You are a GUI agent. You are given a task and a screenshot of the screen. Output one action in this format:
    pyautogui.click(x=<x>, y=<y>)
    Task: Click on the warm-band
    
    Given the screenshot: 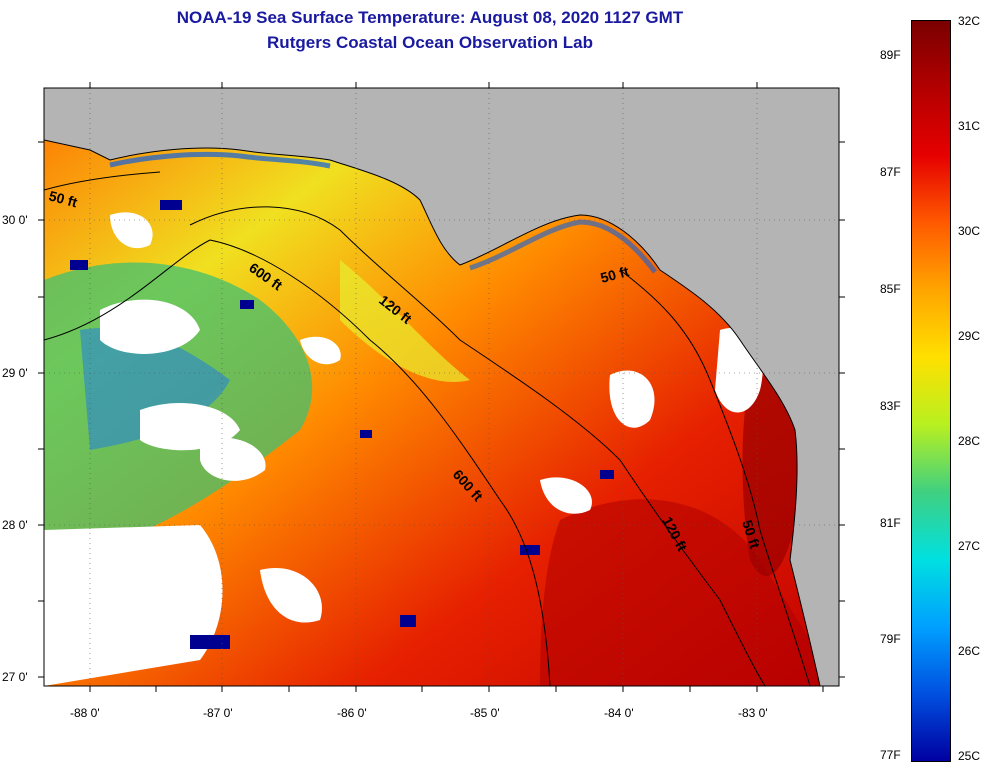 What is the action you would take?
    pyautogui.click(x=405, y=321)
    